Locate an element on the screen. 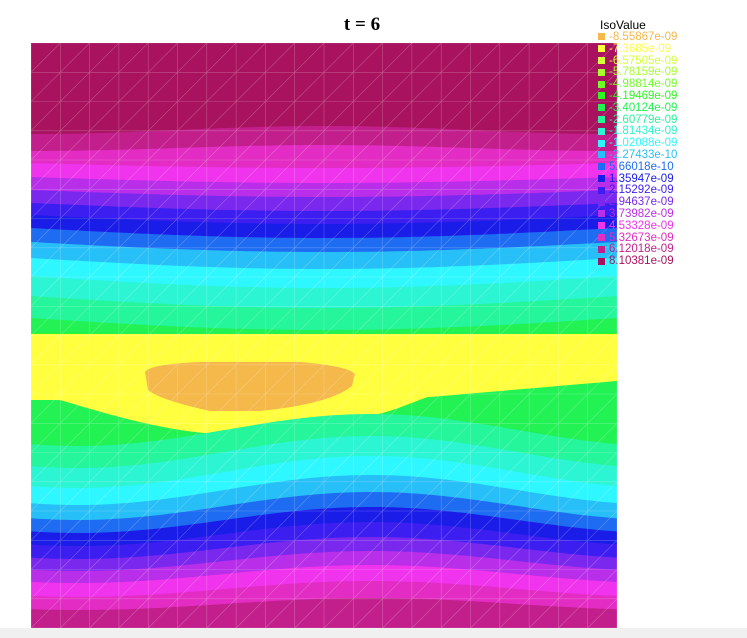 This screenshot has height=638, width=747. legend-label: 4.53328e-09 is located at coordinates (641, 225).